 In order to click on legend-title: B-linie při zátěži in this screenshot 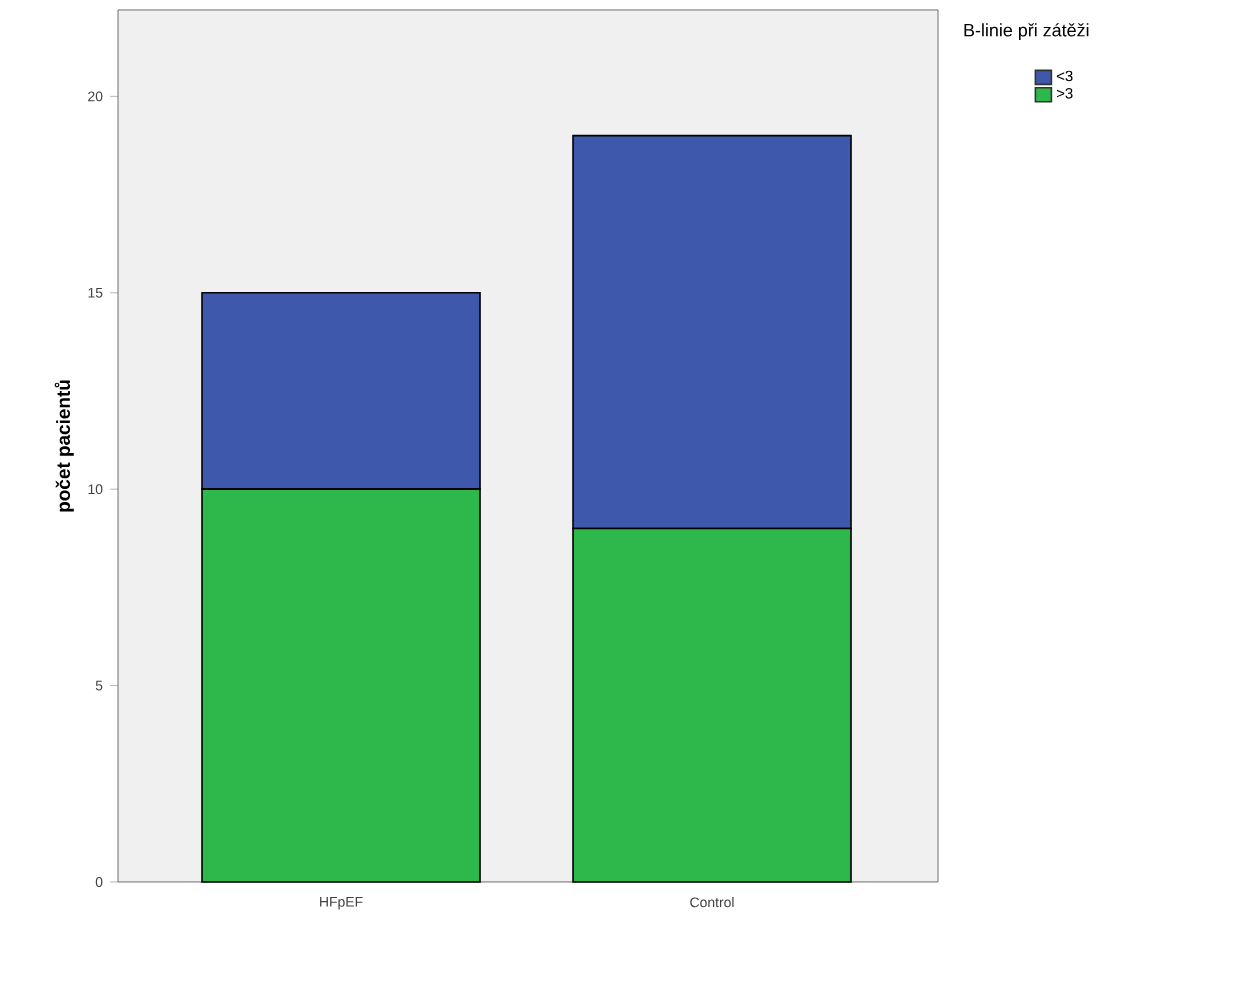, I will do `click(1026, 32)`.